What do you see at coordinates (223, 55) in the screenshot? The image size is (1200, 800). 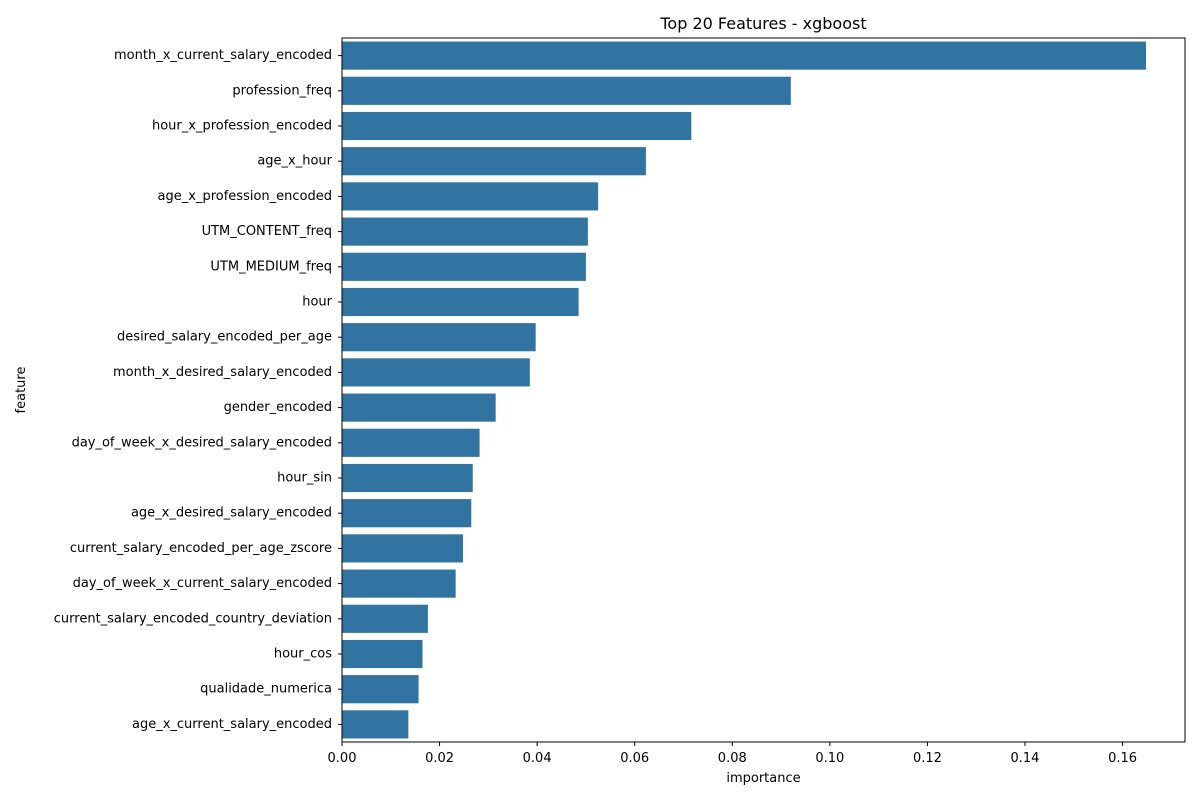 I see `y-tick-label: month_x_current_salary_encoded` at bounding box center [223, 55].